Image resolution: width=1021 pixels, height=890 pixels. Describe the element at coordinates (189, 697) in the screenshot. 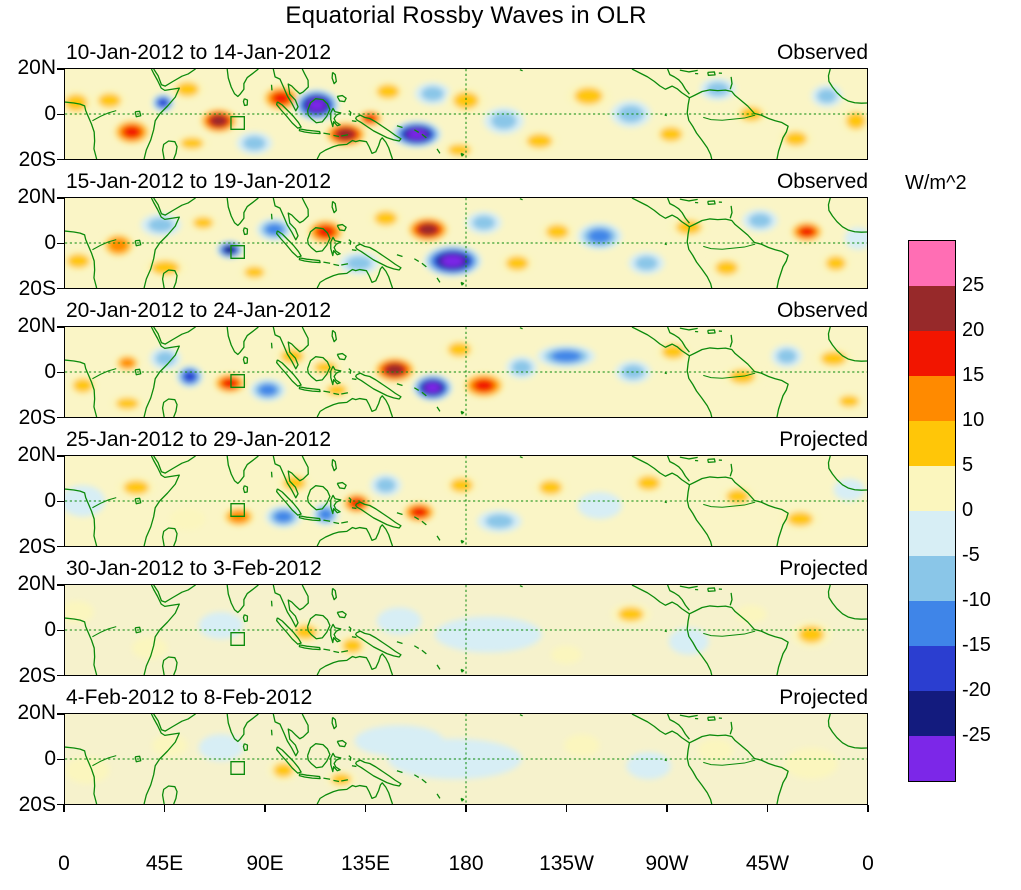

I see `panel-date-label: 4-Feb-2012 to 8-Feb-2012` at that location.